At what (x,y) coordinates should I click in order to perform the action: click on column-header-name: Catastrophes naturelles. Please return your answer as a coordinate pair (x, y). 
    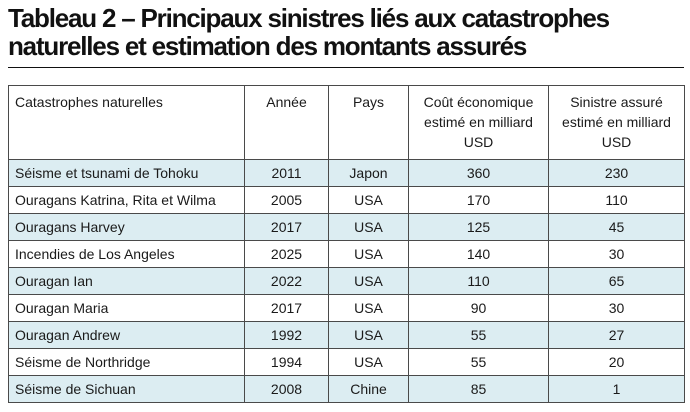
    Looking at the image, I should click on (126, 122).